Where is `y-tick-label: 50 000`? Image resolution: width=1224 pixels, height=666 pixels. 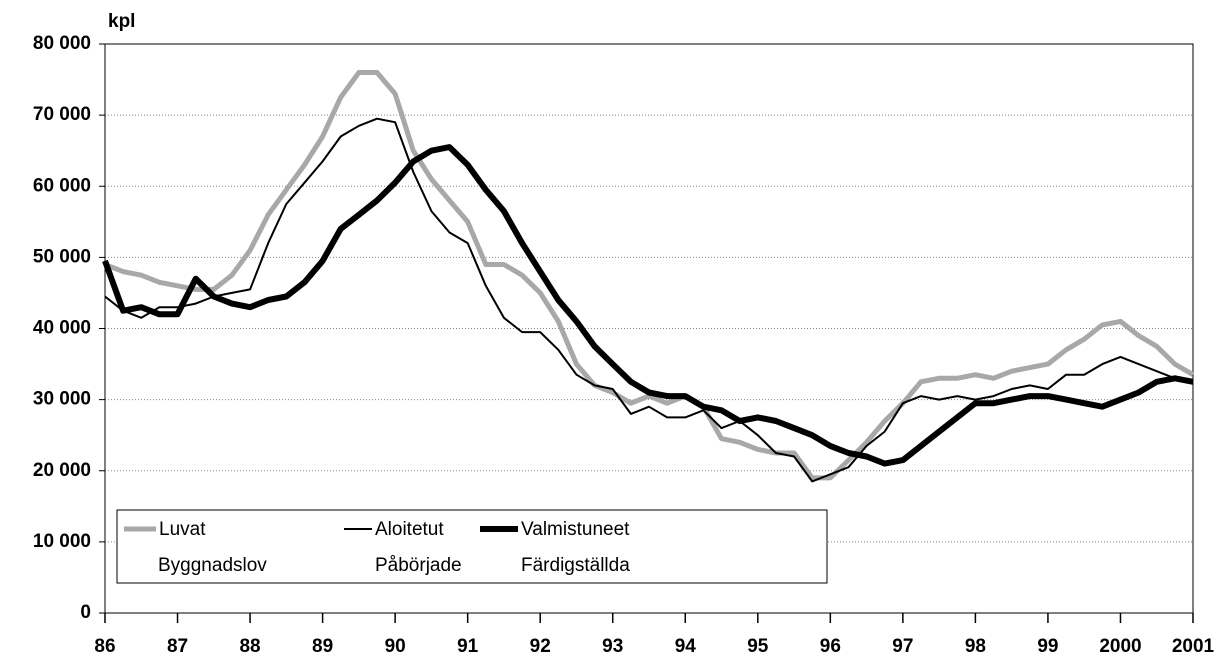
y-tick-label: 50 000 is located at coordinates (62, 256).